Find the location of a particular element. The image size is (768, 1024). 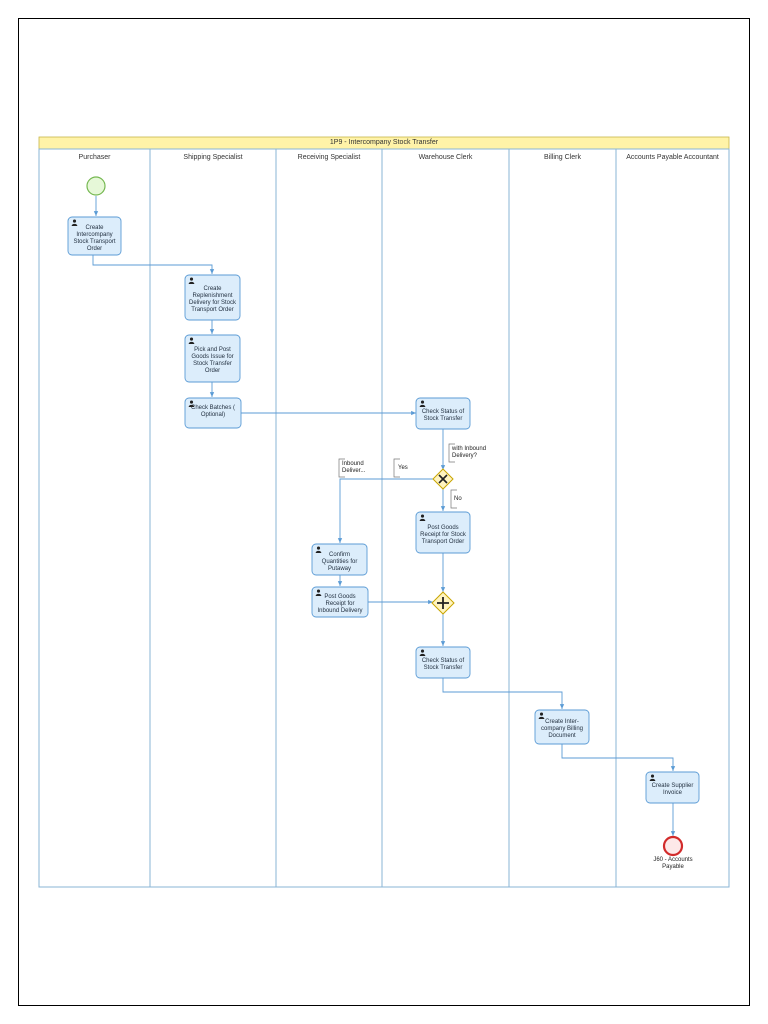

exclusive-gateway is located at coordinates (443, 479).